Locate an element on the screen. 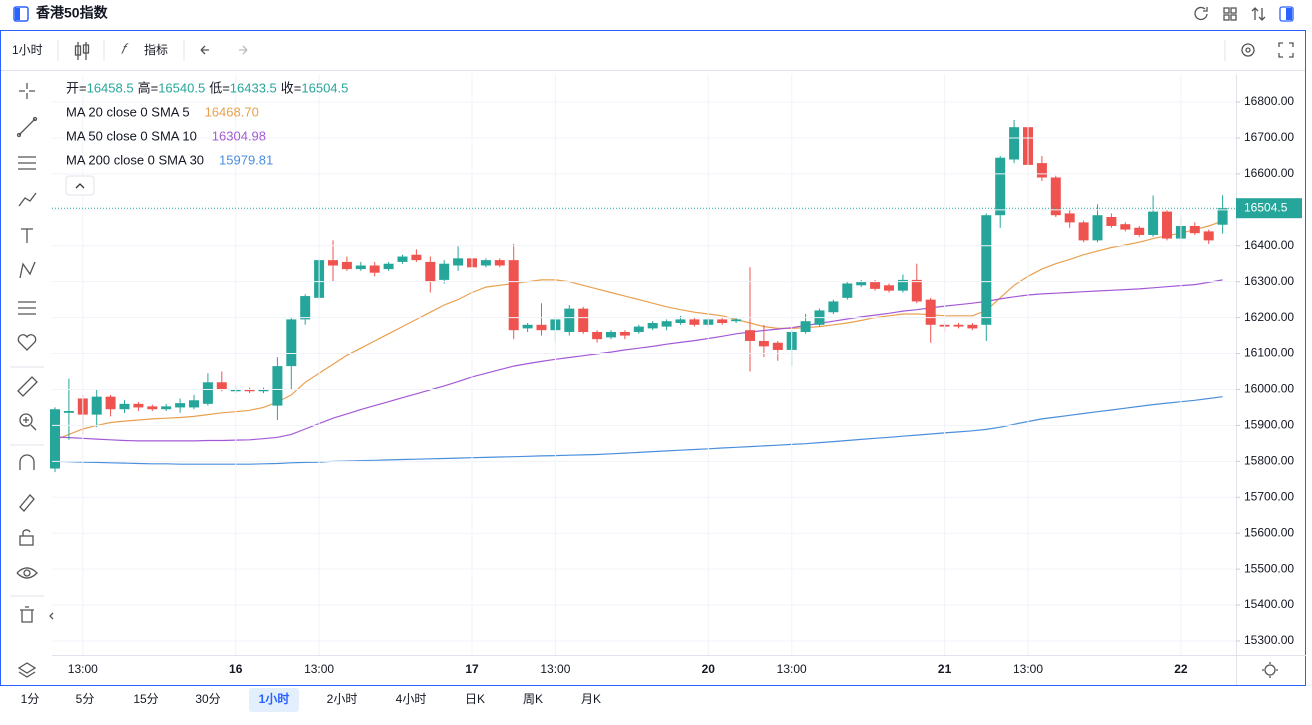  ma-legend-value: 16304.98 is located at coordinates (239, 135).